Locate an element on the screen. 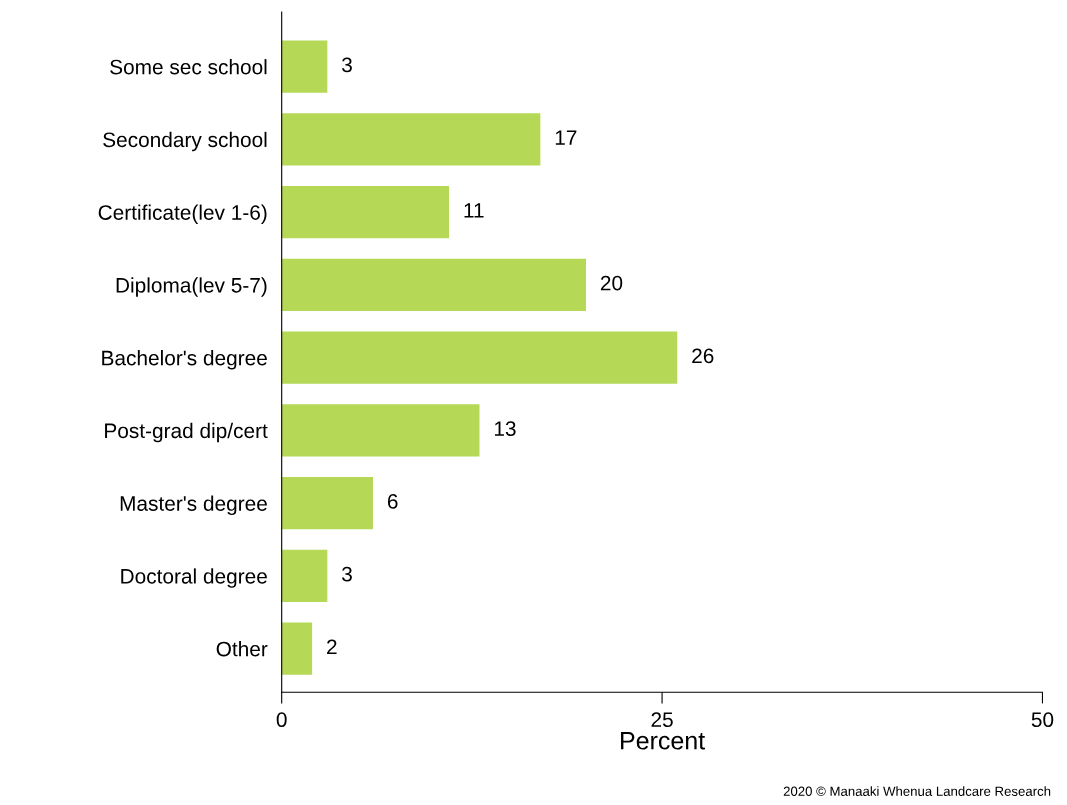  y-tick-label: Bachelor's degree is located at coordinates (184, 360).